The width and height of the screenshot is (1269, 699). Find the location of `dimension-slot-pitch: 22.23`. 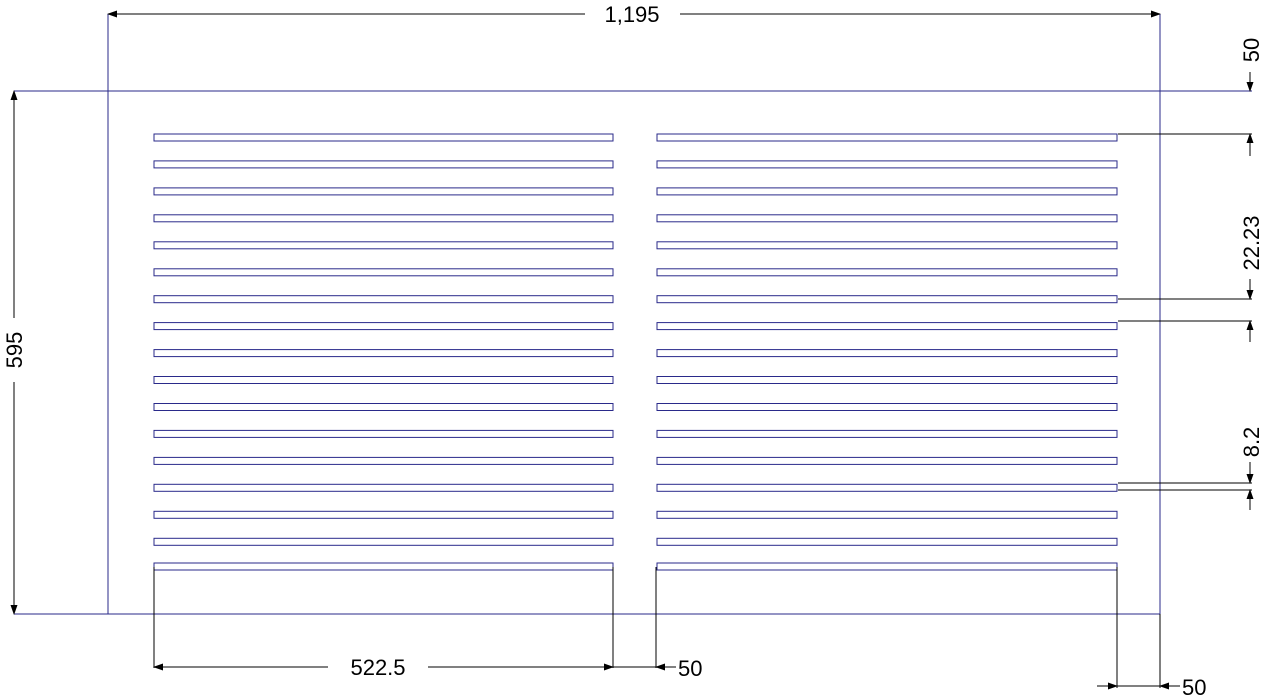

dimension-slot-pitch: 22.23 is located at coordinates (1251, 278).